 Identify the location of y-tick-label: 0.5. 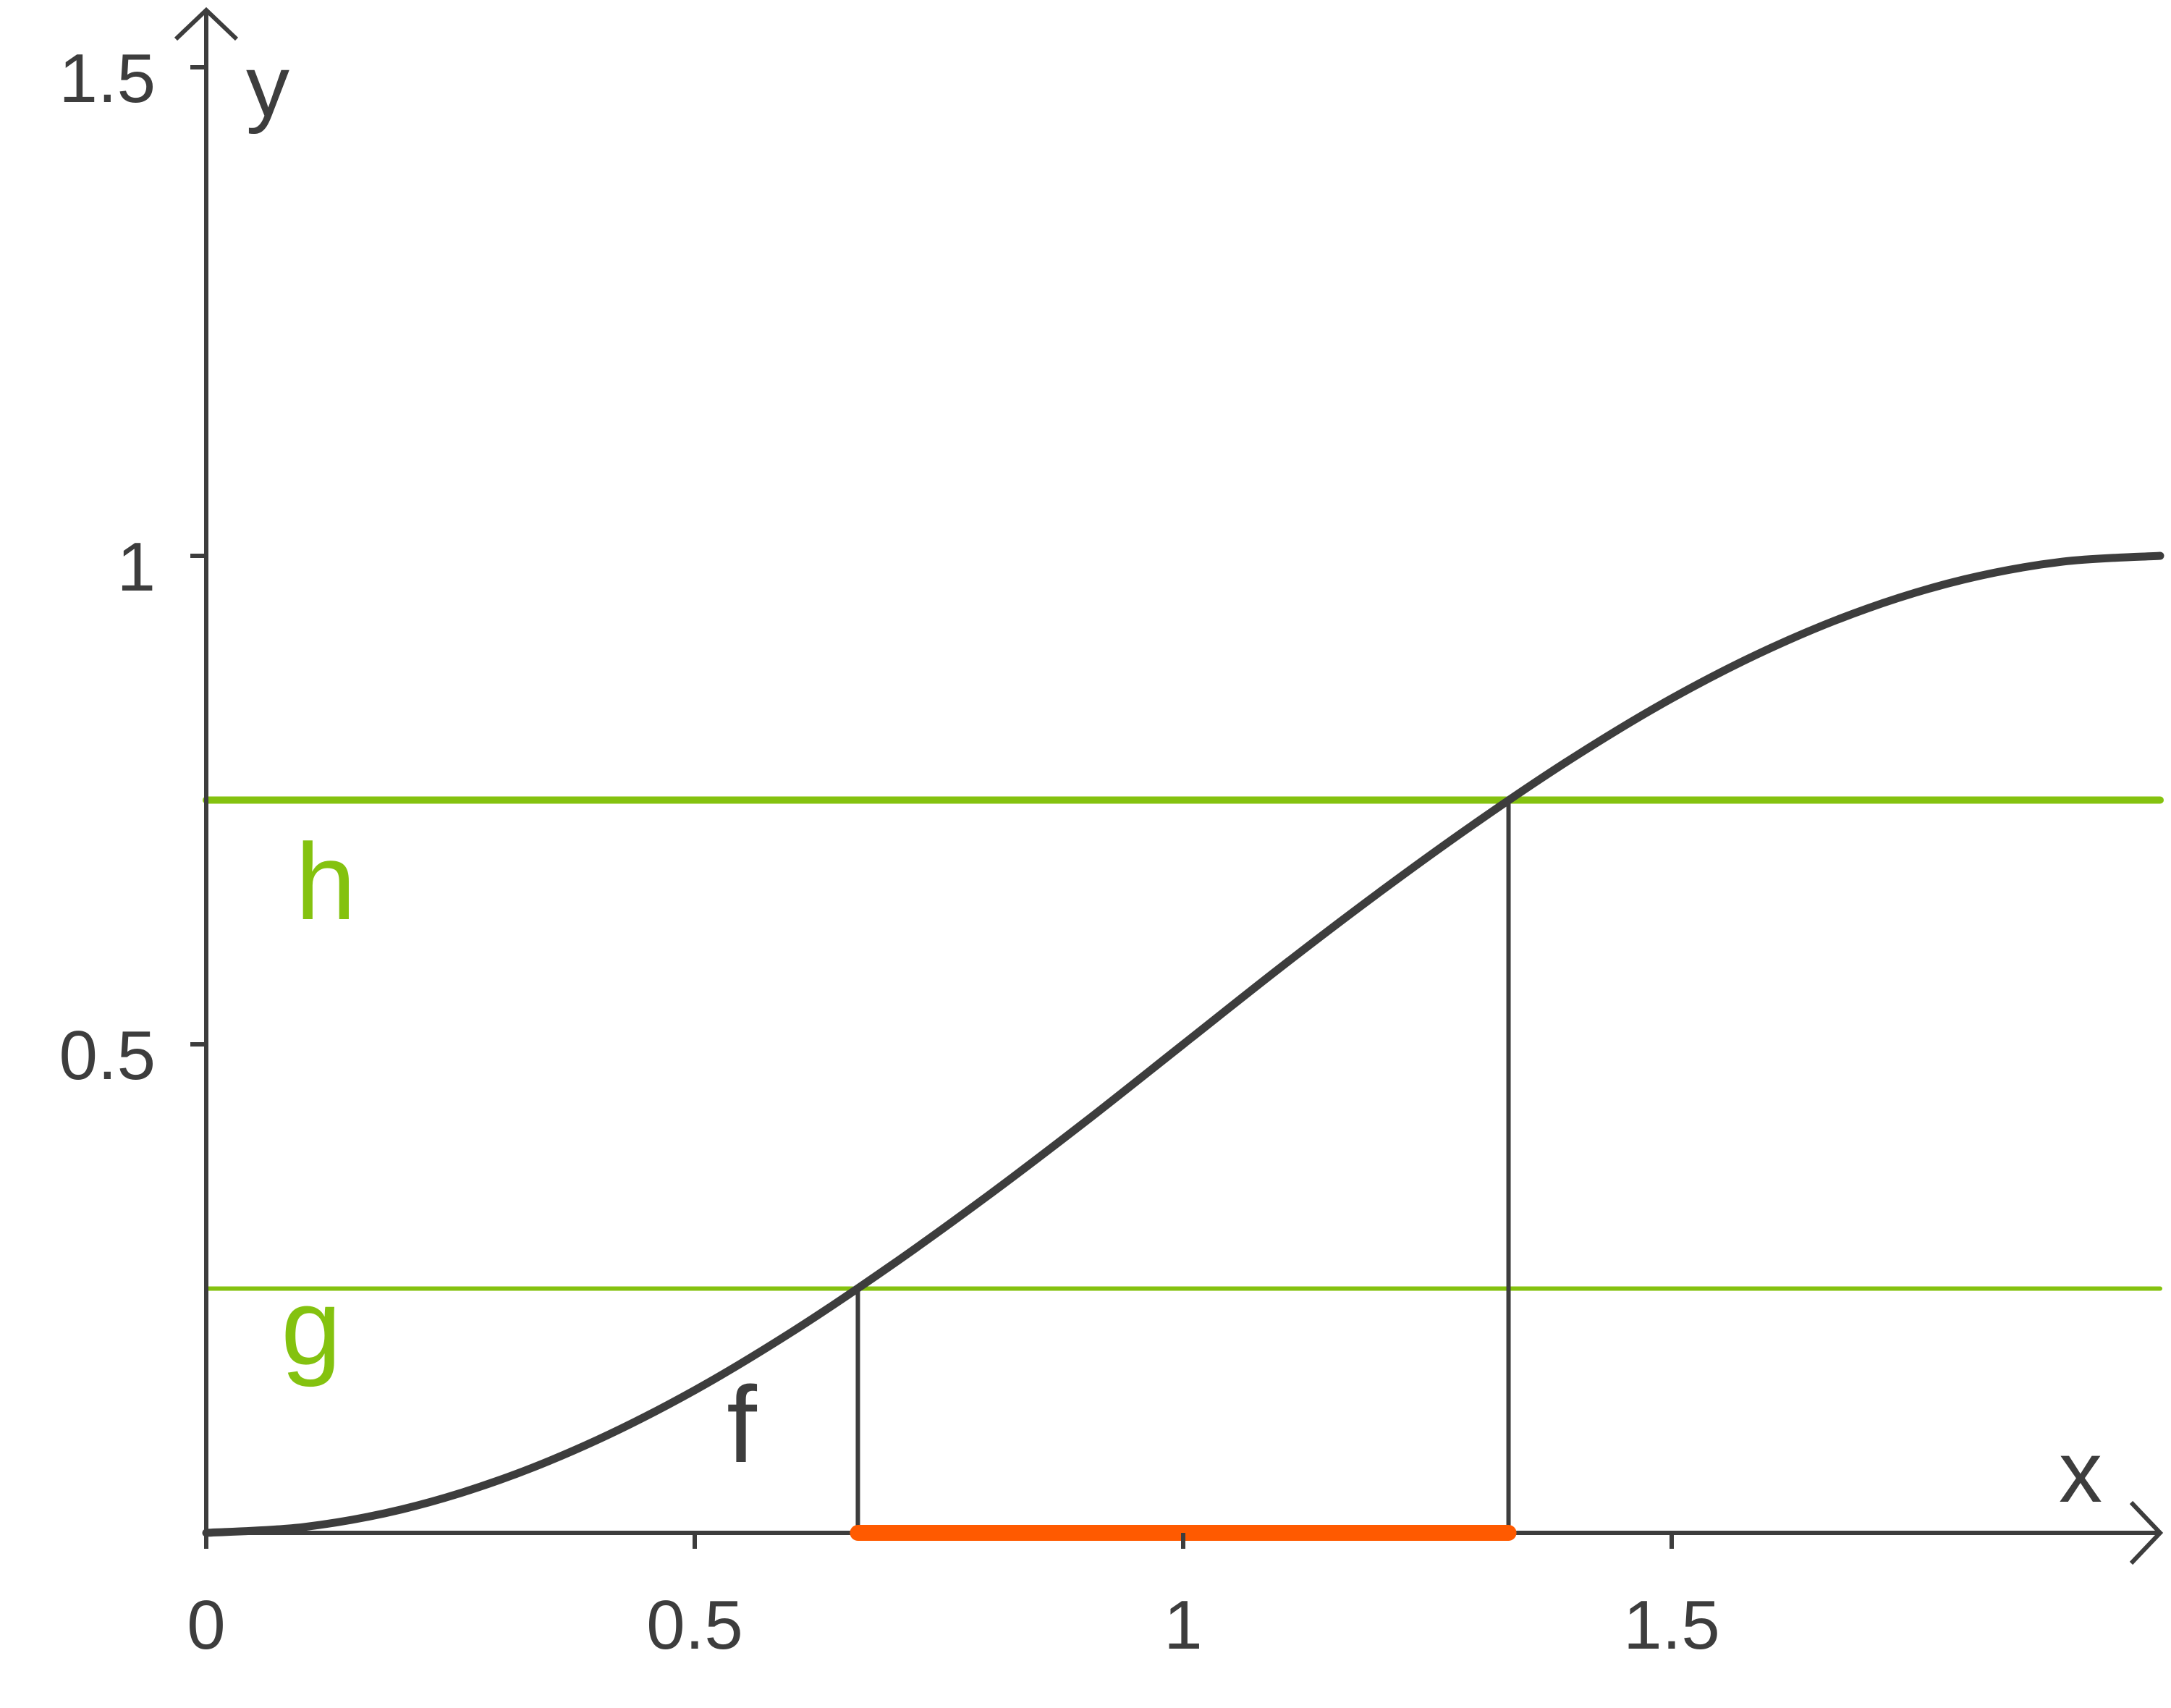
(108, 1055).